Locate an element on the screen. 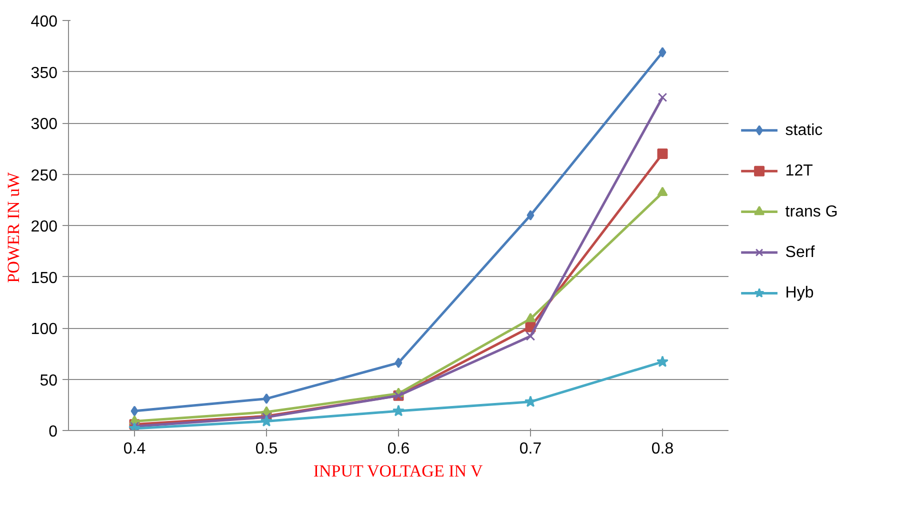  y-tick-label: 150 is located at coordinates (44, 278).